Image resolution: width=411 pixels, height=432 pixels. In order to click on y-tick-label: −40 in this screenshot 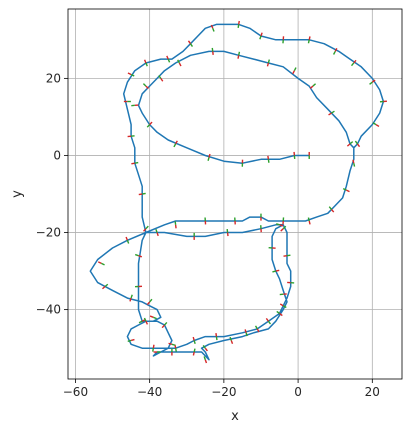, I will do `click(48, 310)`.